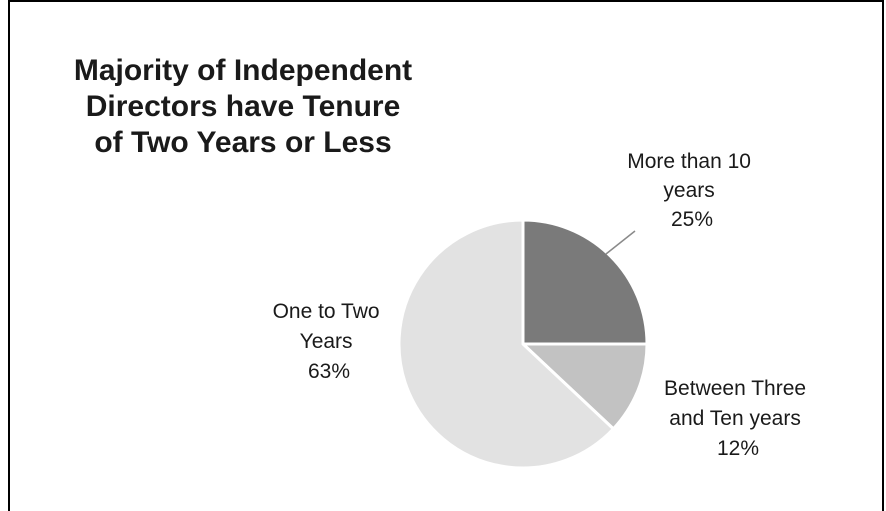  Describe the element at coordinates (326, 311) in the screenshot. I see `slice-2-label-line-1: One to Two` at that location.